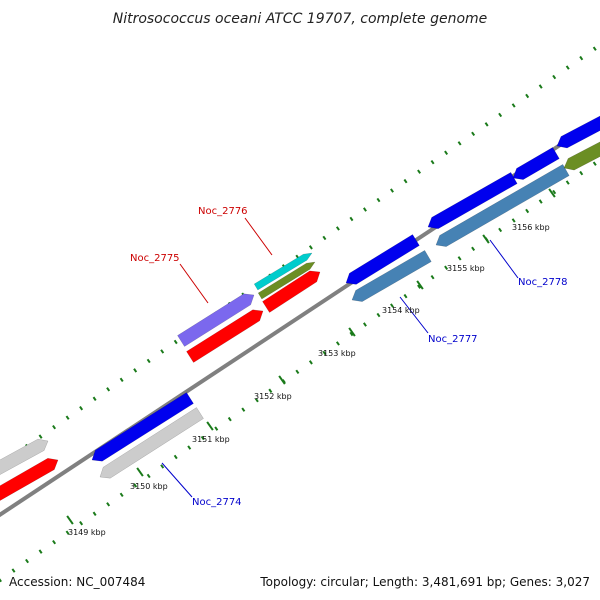  Describe the element at coordinates (543, 282) in the screenshot. I see `gene-label: Noc_2778` at that location.